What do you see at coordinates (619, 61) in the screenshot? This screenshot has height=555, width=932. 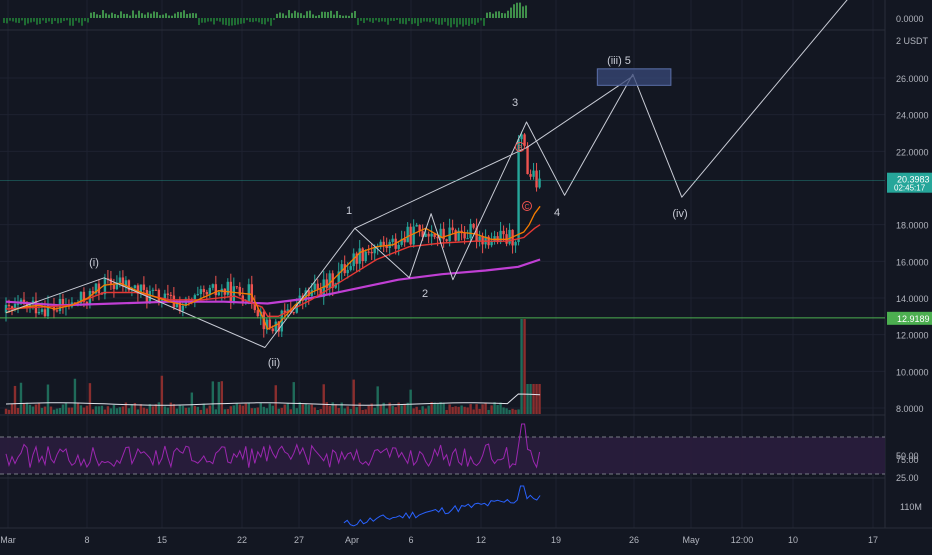 I see `wave-label: (iii) 5` at bounding box center [619, 61].